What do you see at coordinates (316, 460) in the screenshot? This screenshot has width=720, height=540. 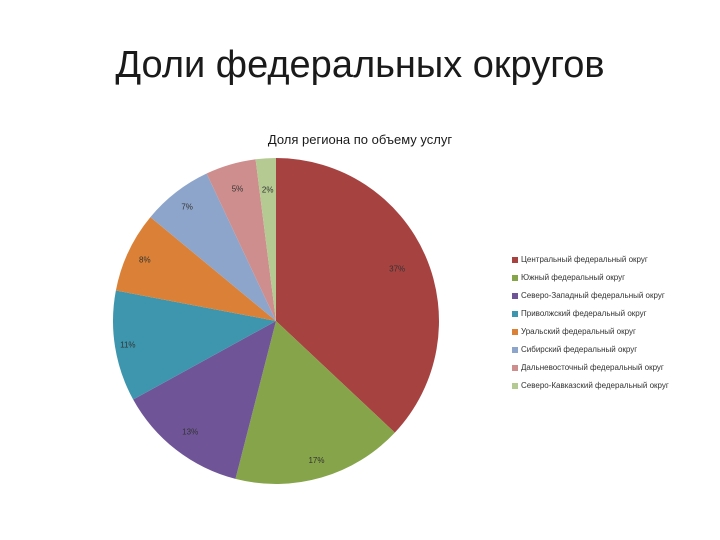 I see `data-label-2: 17%` at bounding box center [316, 460].